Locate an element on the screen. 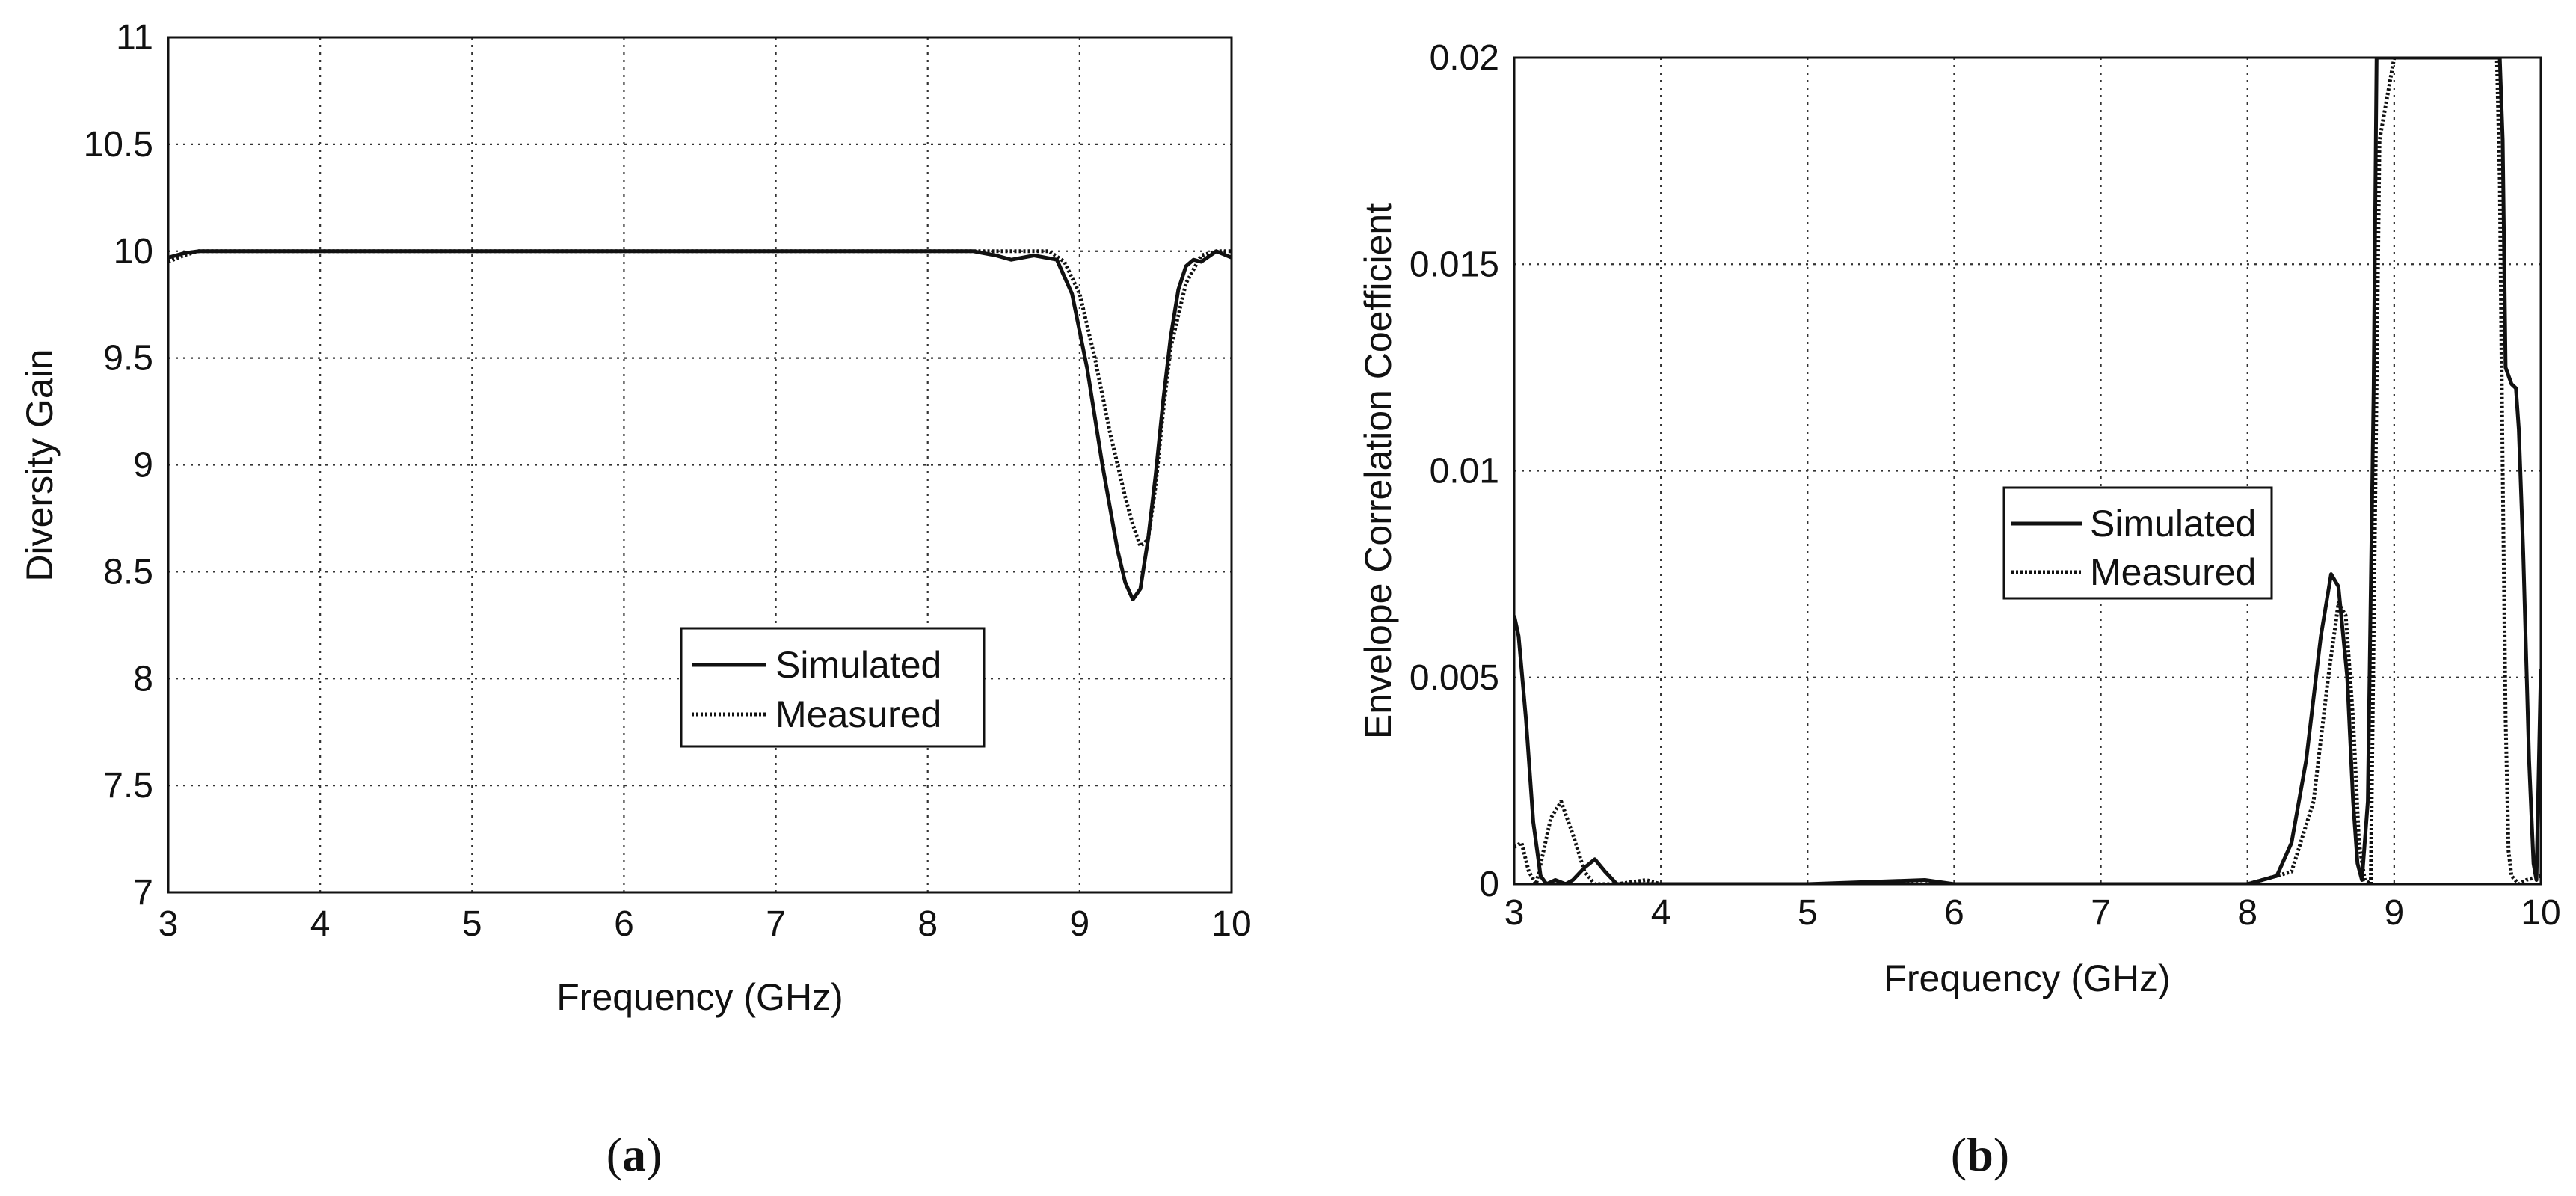 This screenshot has height=1196, width=2576. panel-a-x-tick-label: 7 is located at coordinates (776, 924).